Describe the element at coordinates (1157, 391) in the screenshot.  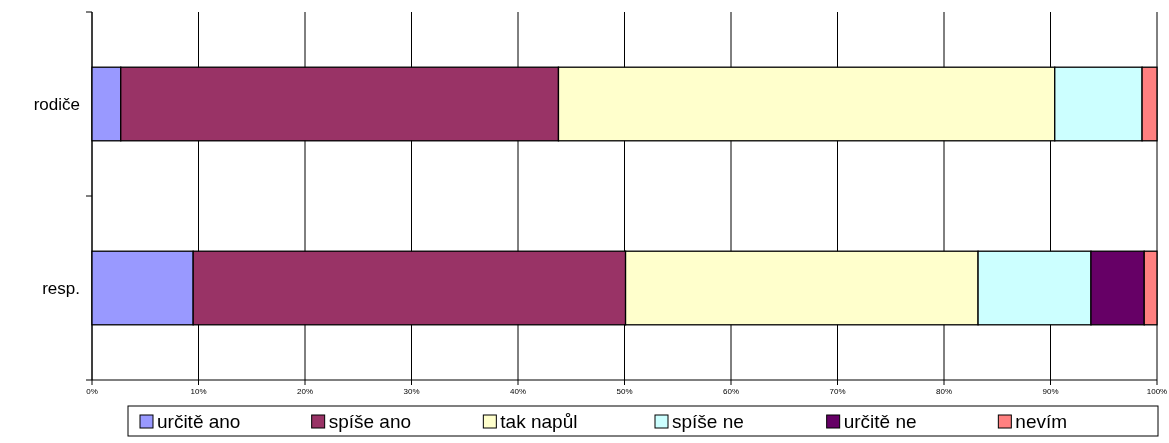
I see `x-tick-label: 100%` at that location.